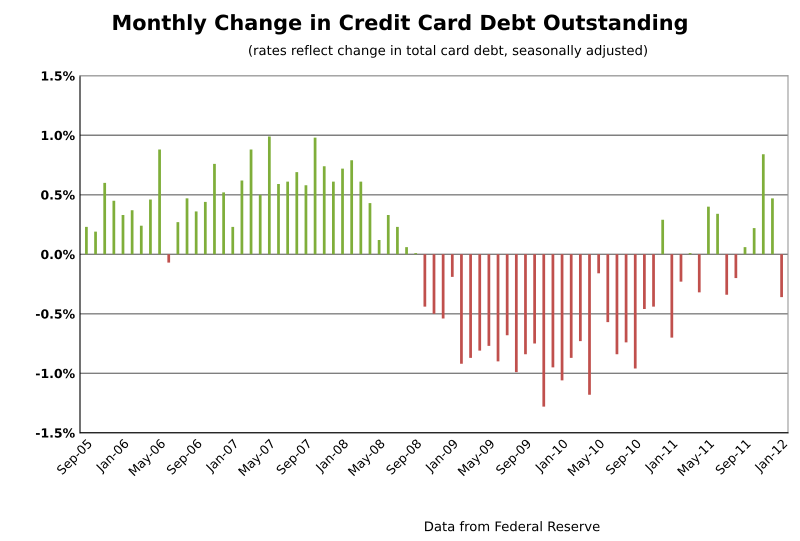 This screenshot has height=541, width=800. I want to click on chart-title: Monthly Change in Credit Card Debt Outstanding, so click(400, 24).